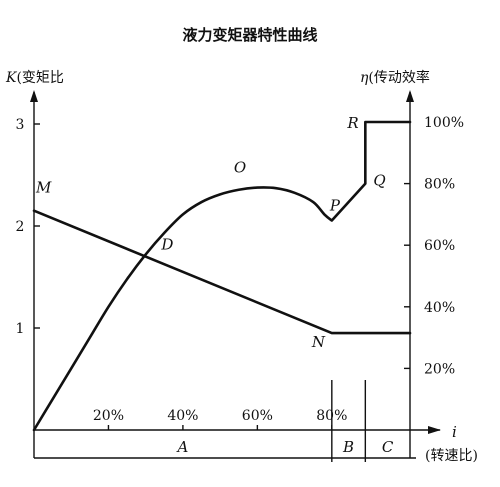 The width and height of the screenshot is (500, 487). I want to click on region-label: A, so click(181, 447).